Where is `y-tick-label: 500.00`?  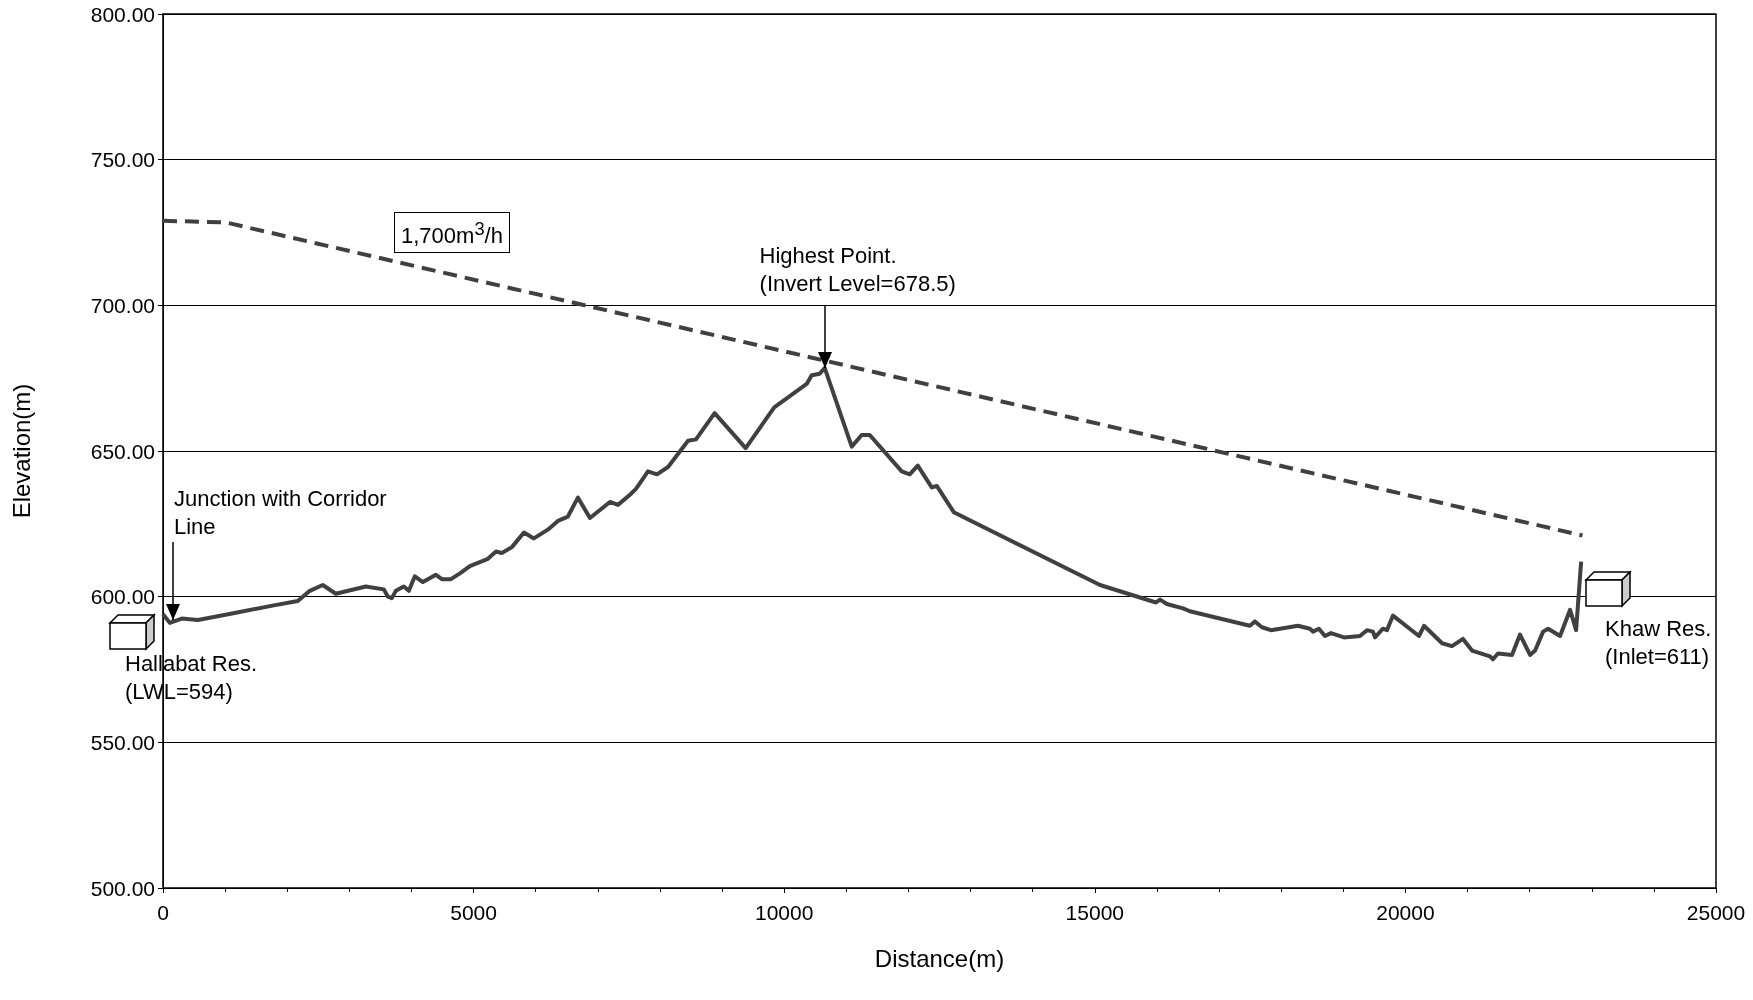
y-tick-label: 500.00 is located at coordinates (122, 888).